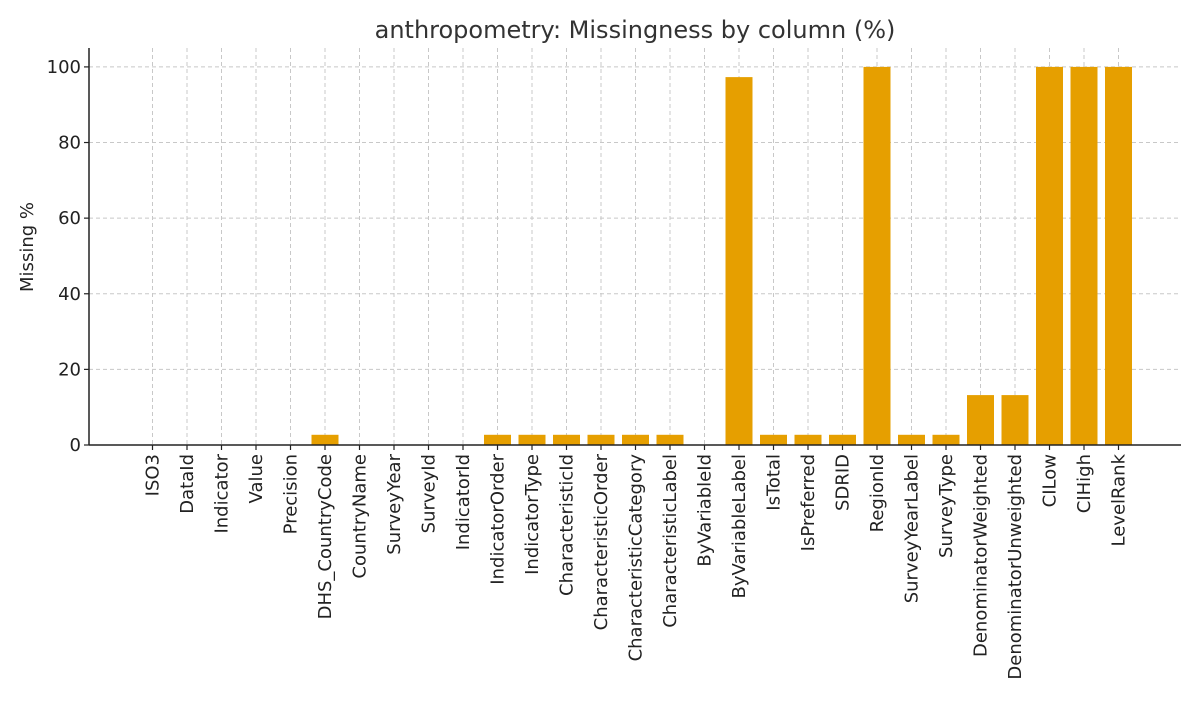  What do you see at coordinates (1084, 483) in the screenshot?
I see `x-tick-label: CIHigh` at bounding box center [1084, 483].